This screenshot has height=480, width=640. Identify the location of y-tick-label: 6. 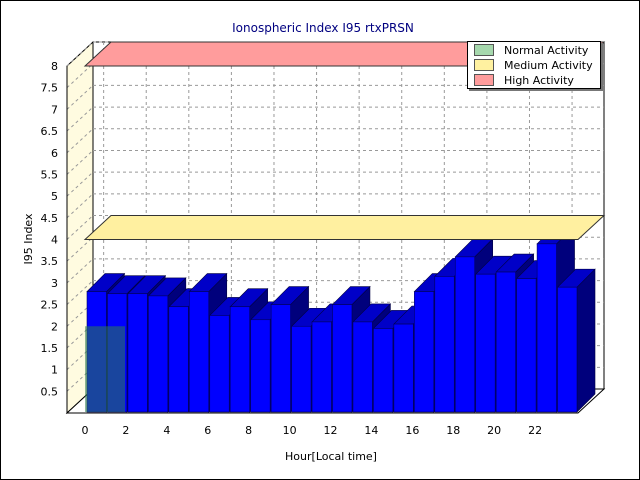
(54, 153).